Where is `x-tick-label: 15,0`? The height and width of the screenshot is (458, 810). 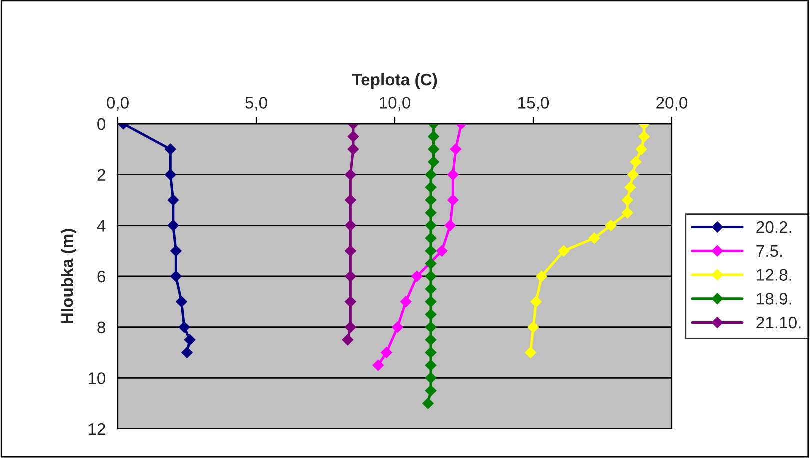 x-tick-label: 15,0 is located at coordinates (534, 104).